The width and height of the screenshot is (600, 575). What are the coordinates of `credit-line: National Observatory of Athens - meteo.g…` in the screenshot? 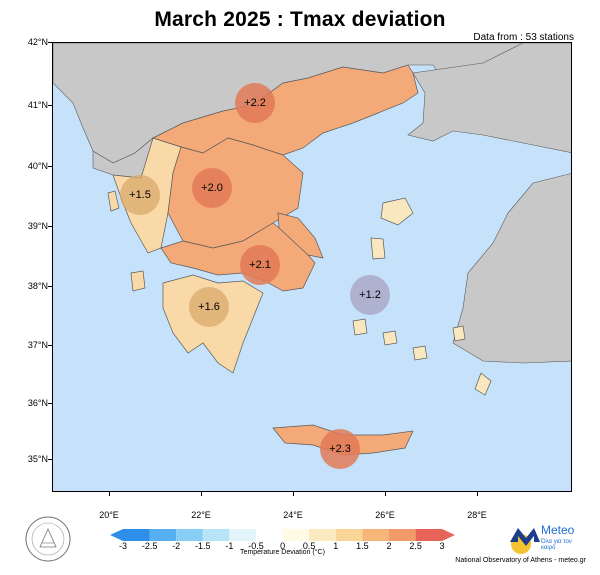 It's located at (520, 560).